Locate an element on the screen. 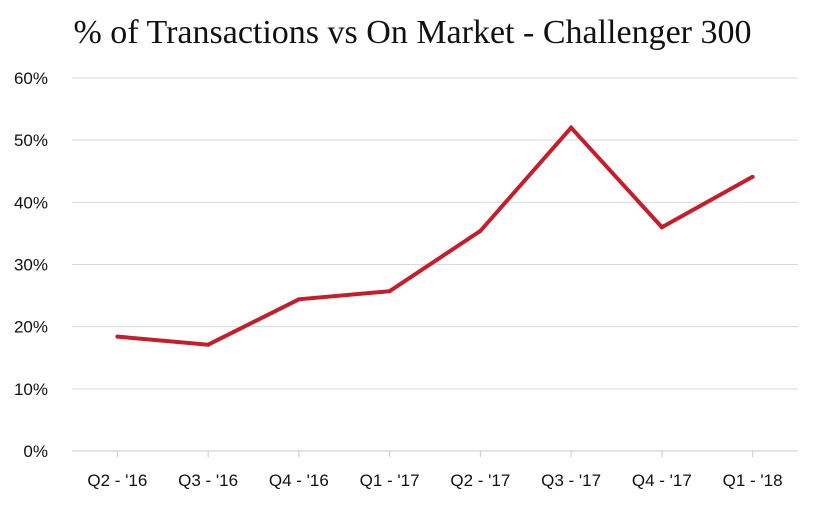  y-tick-label: 30% is located at coordinates (31, 265).